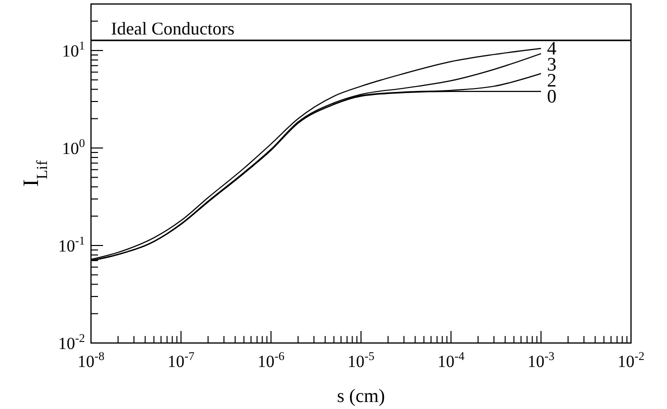 The height and width of the screenshot is (409, 667). Describe the element at coordinates (541, 360) in the screenshot. I see `x-tick-label: 10$^{-3}$` at that location.